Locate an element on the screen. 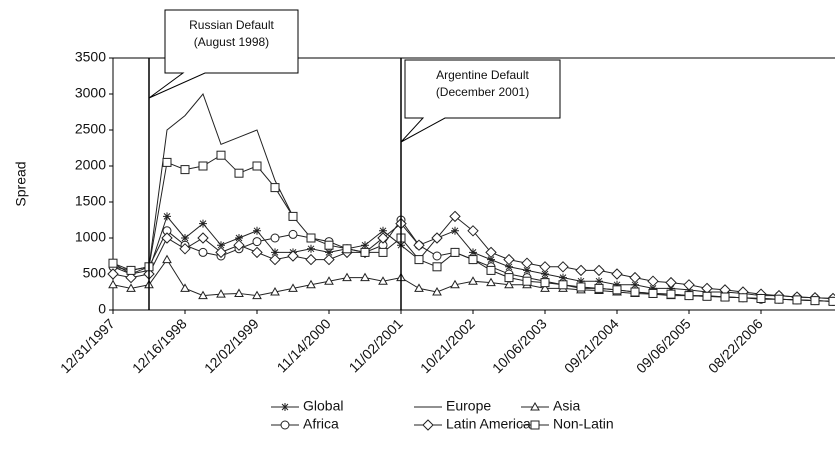  legend-item: Asia is located at coordinates (550, 406).